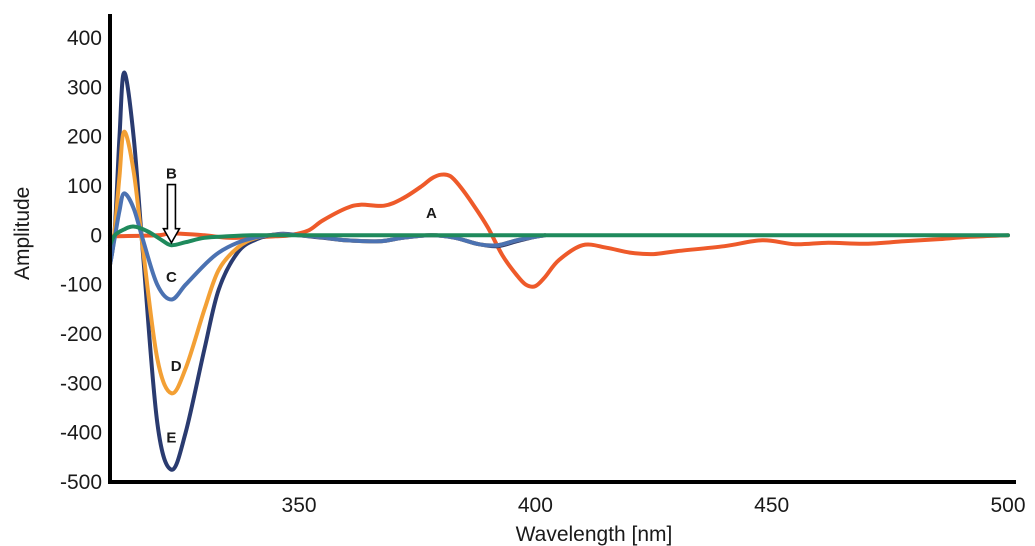 The width and height of the screenshot is (1035, 546). Describe the element at coordinates (81, 260) in the screenshot. I see `y-tick-labels: 400 300 200 100 0 -100 -200 -300 -400 -500` at that location.